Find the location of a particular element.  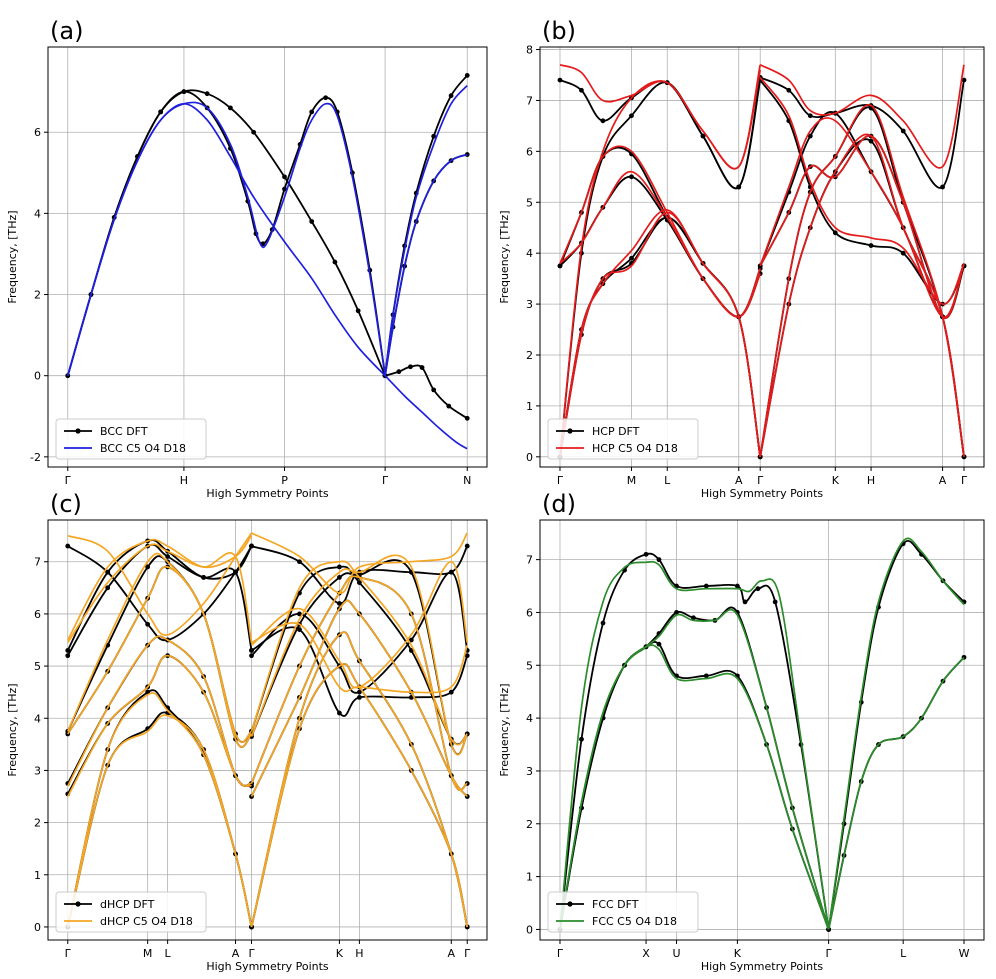

legend: HCP DFT HCP C5 O4 D18 is located at coordinates (623, 439).